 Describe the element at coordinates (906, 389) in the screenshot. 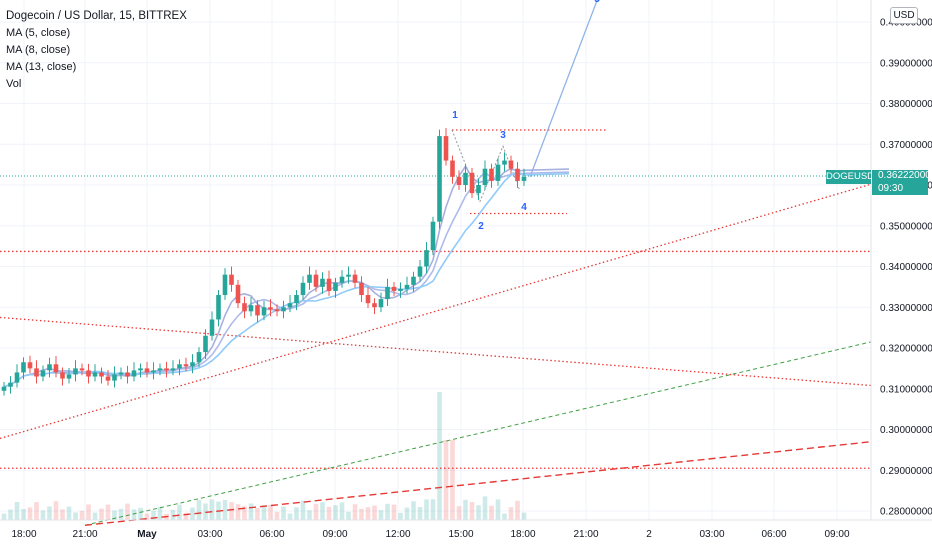

I see `price-tick-label: 0.31000000` at that location.